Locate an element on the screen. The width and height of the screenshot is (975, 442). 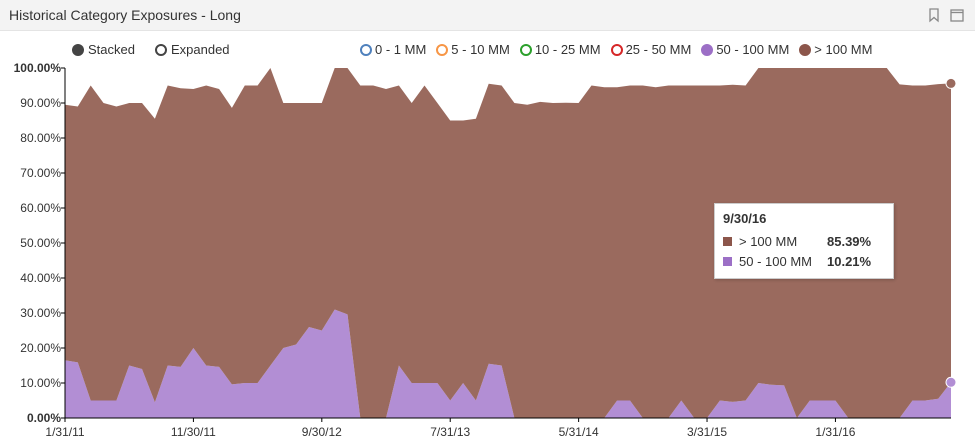
view-mode-toggle: Stacked Expanded is located at coordinates (151, 49).